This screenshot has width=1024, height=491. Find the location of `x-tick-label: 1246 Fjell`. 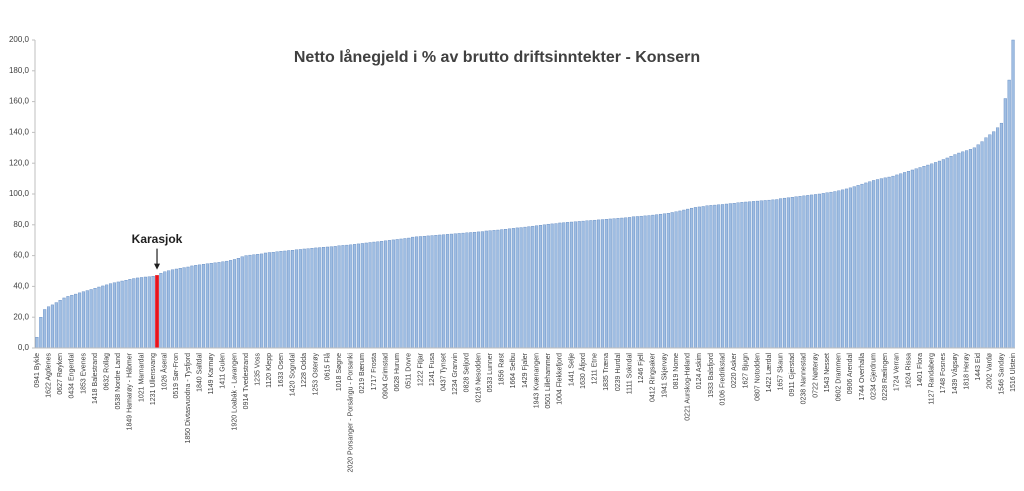

x-tick-label: 1246 Fjell is located at coordinates (641, 368).